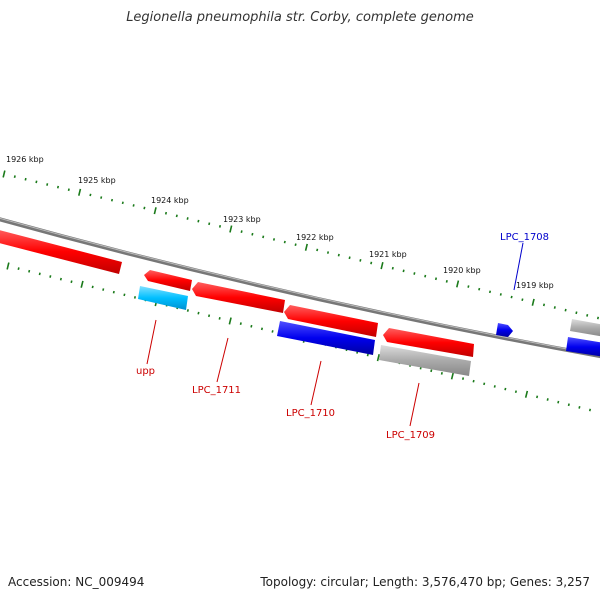 This screenshot has height=600, width=600. I want to click on gene-feature-lpc-1710-blue, so click(326, 338).